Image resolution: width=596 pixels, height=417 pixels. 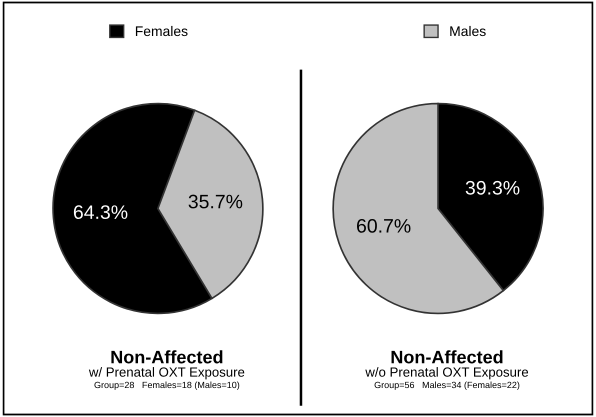 What do you see at coordinates (167, 386) in the screenshot?
I see `text: Group=28 Females=18 (Males=10)` at bounding box center [167, 386].